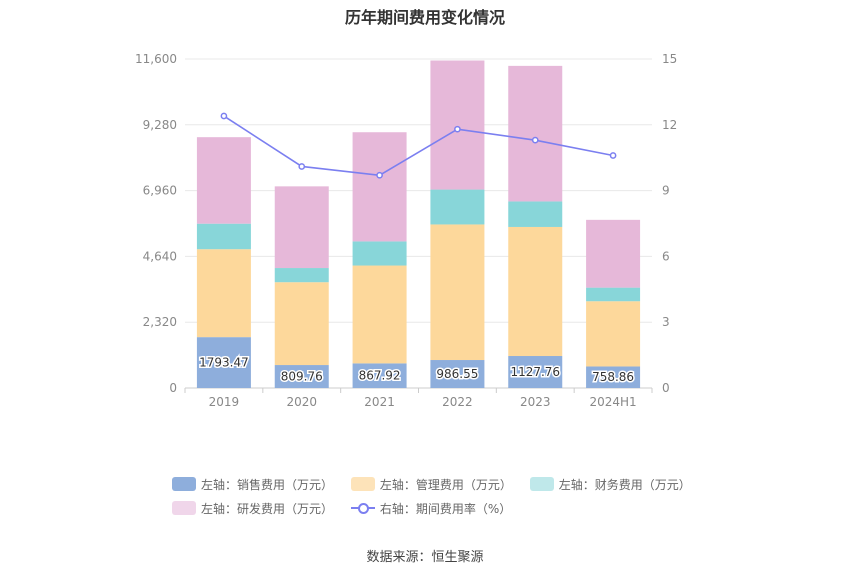 This screenshot has height=575, width=850. I want to click on data-label-sales: 1127.76, so click(535, 372).